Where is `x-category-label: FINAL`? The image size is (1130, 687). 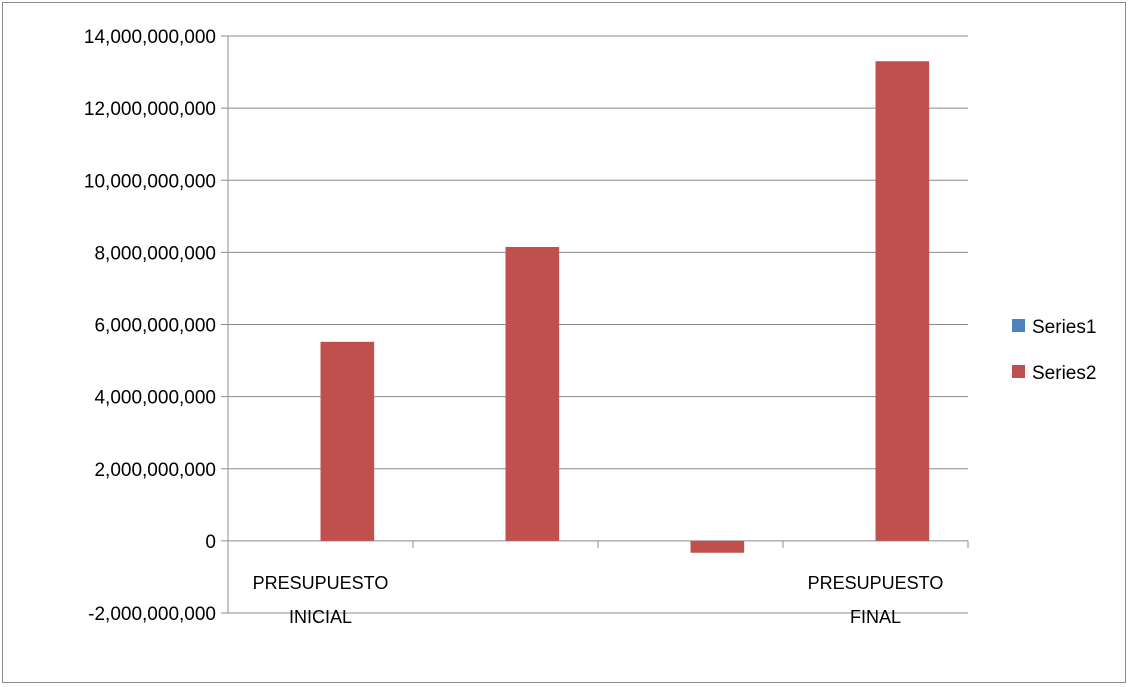 x-category-label: FINAL is located at coordinates (875, 617).